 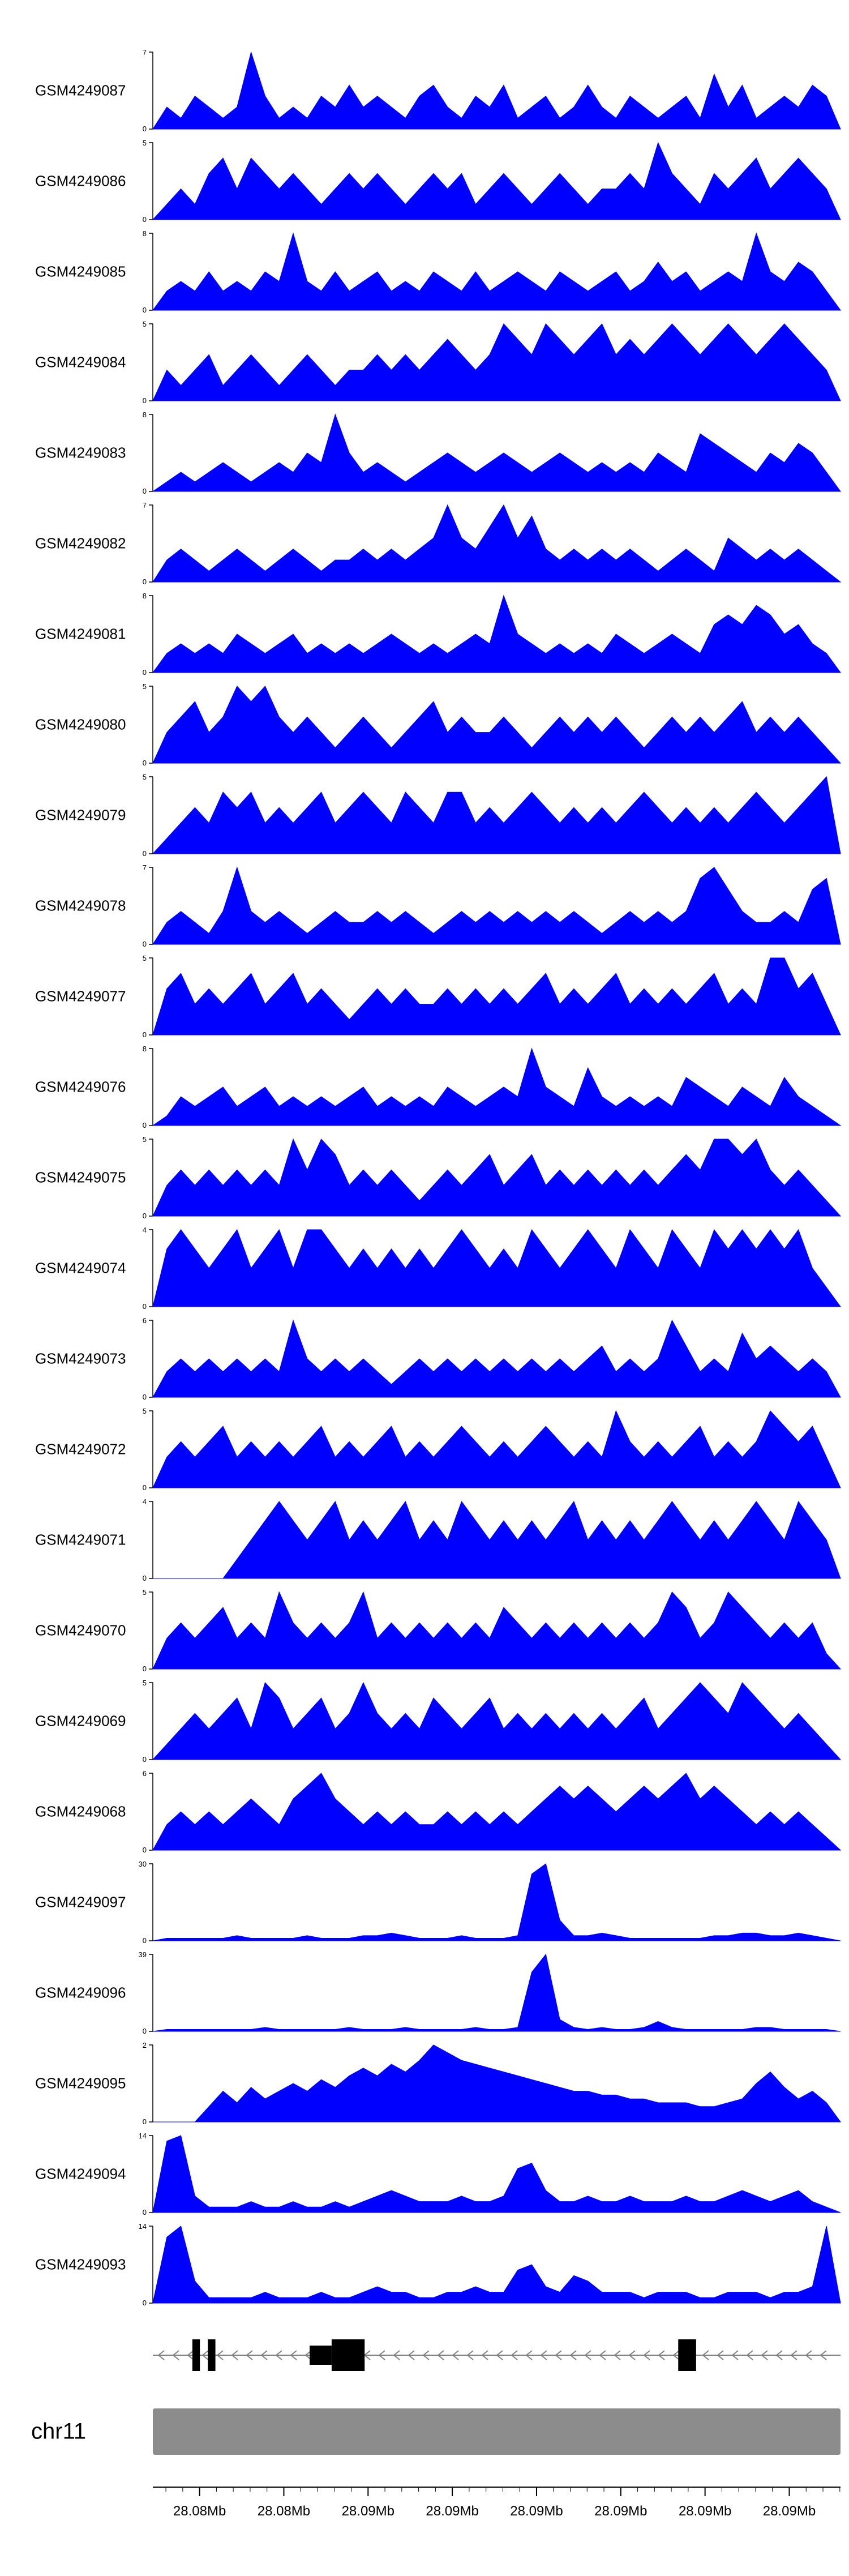 What do you see at coordinates (80, 724) in the screenshot?
I see `track-label: GSM4249080` at bounding box center [80, 724].